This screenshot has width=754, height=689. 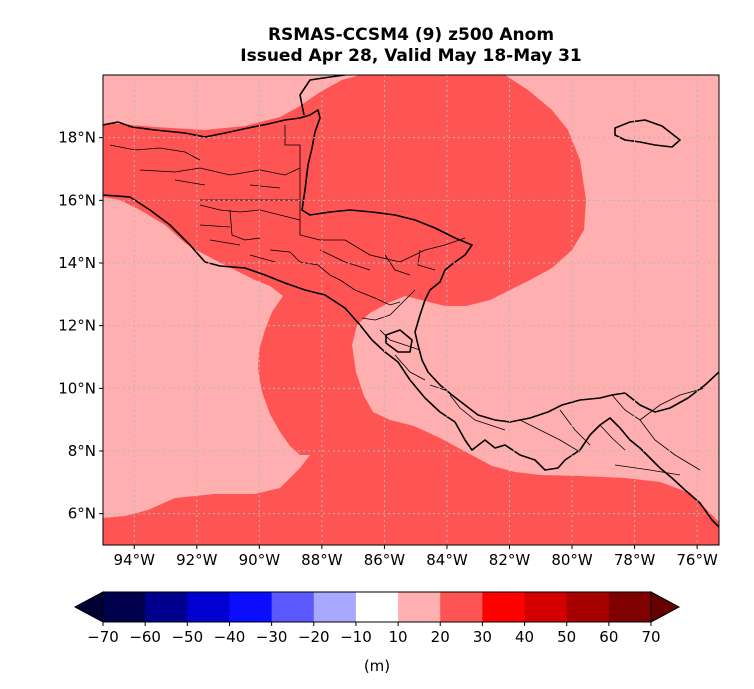 What do you see at coordinates (88, 607) in the screenshot?
I see `colorbar-extend-low` at bounding box center [88, 607].